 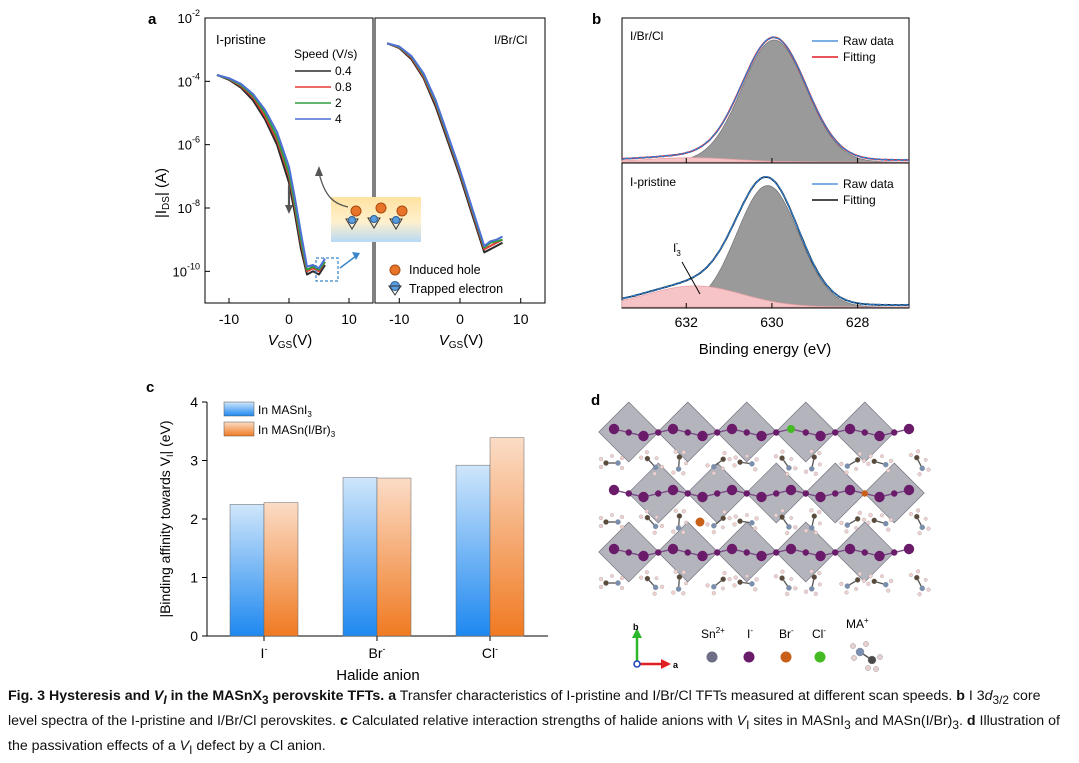 I want to click on y-tick-label-c: 3, so click(x=194, y=461).